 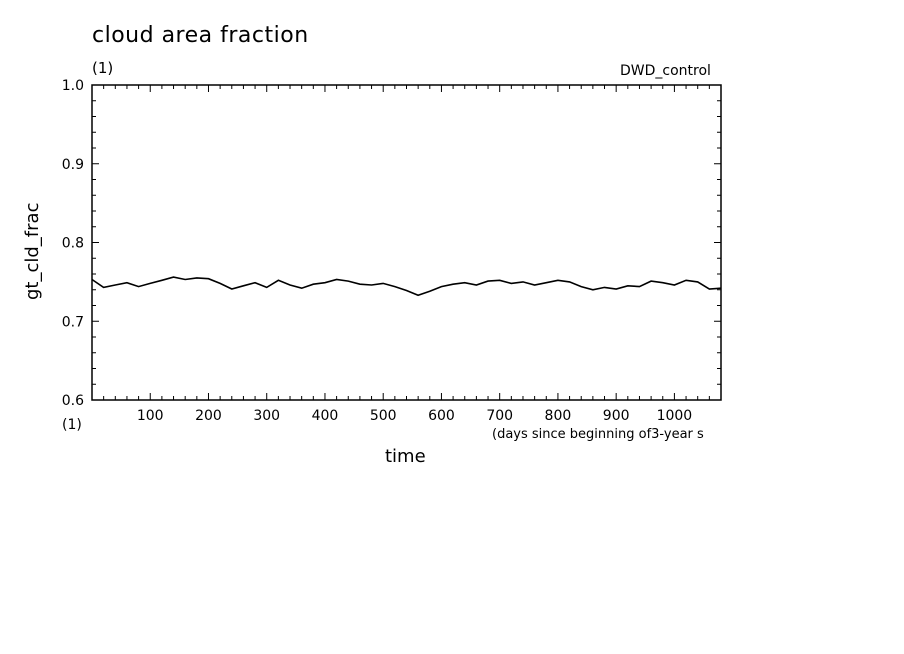 What do you see at coordinates (103, 68) in the screenshot?
I see `title-unit: (1)` at bounding box center [103, 68].